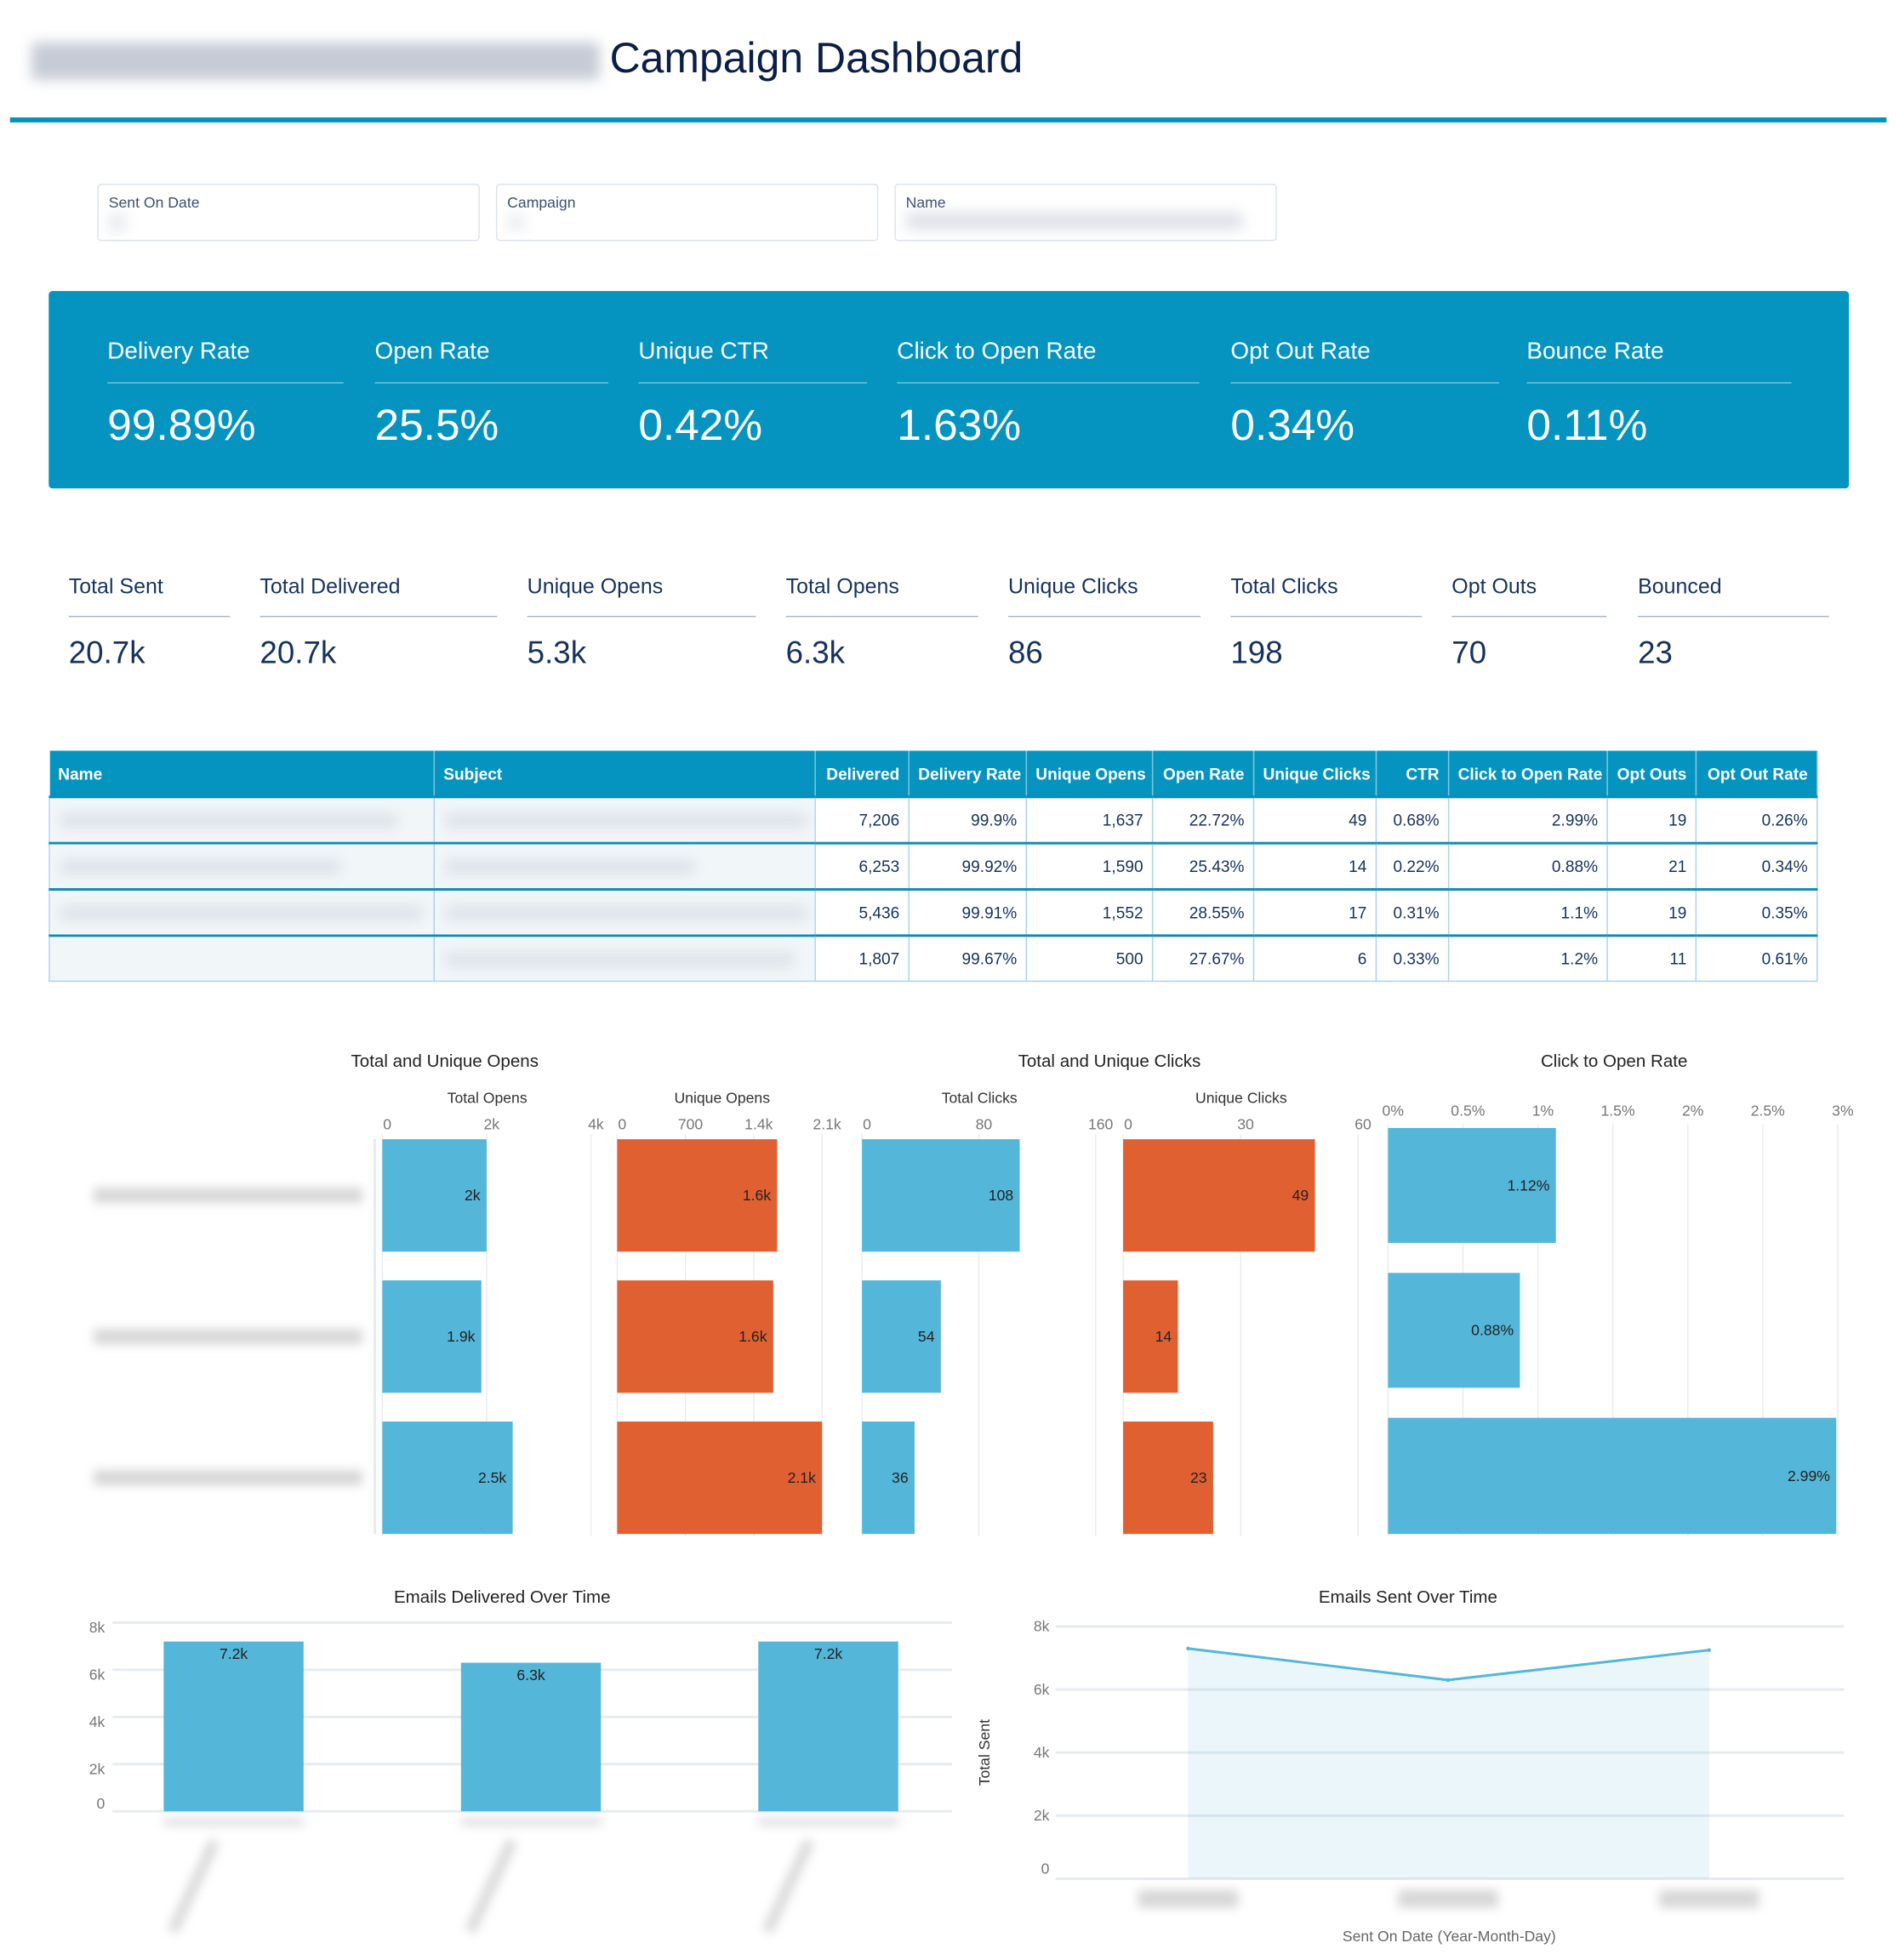 This screenshot has height=1960, width=1899. I want to click on stat-value: 20.7k, so click(298, 653).